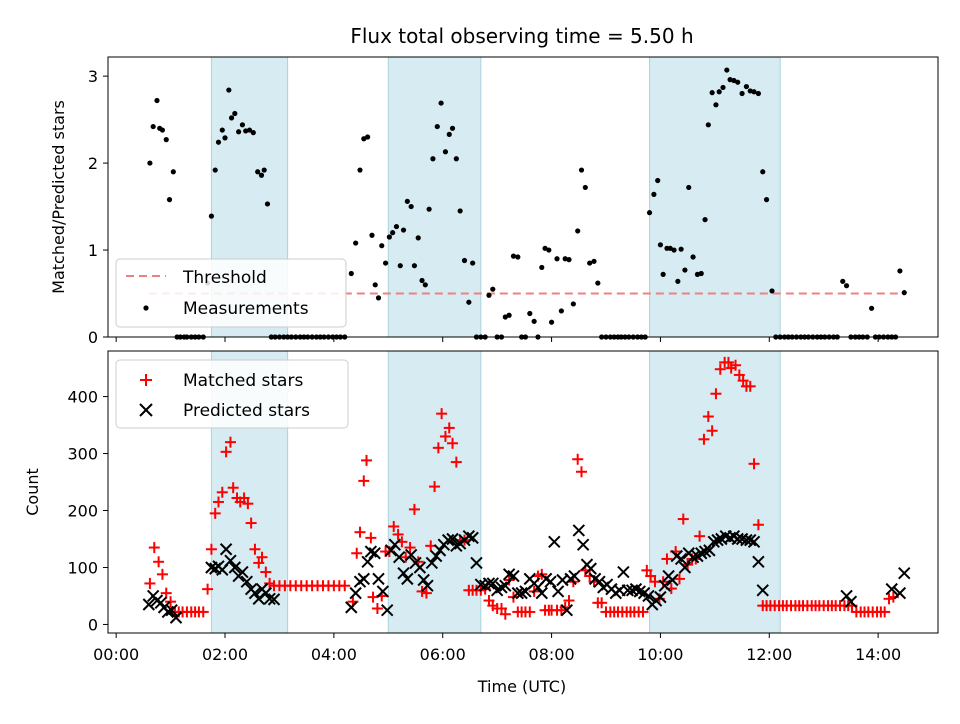  Describe the element at coordinates (146, 380) in the screenshot. I see `legend-matched-swatch` at that location.